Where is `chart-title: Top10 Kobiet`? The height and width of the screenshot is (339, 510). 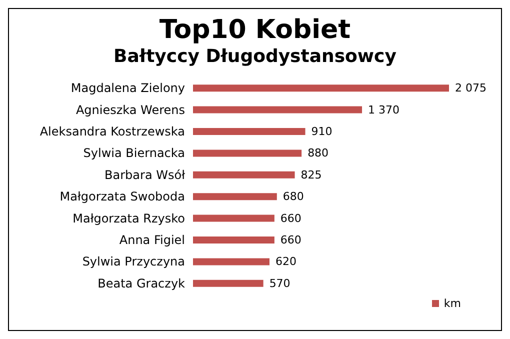 chart-title: Top10 Kobiet is located at coordinates (255, 30).